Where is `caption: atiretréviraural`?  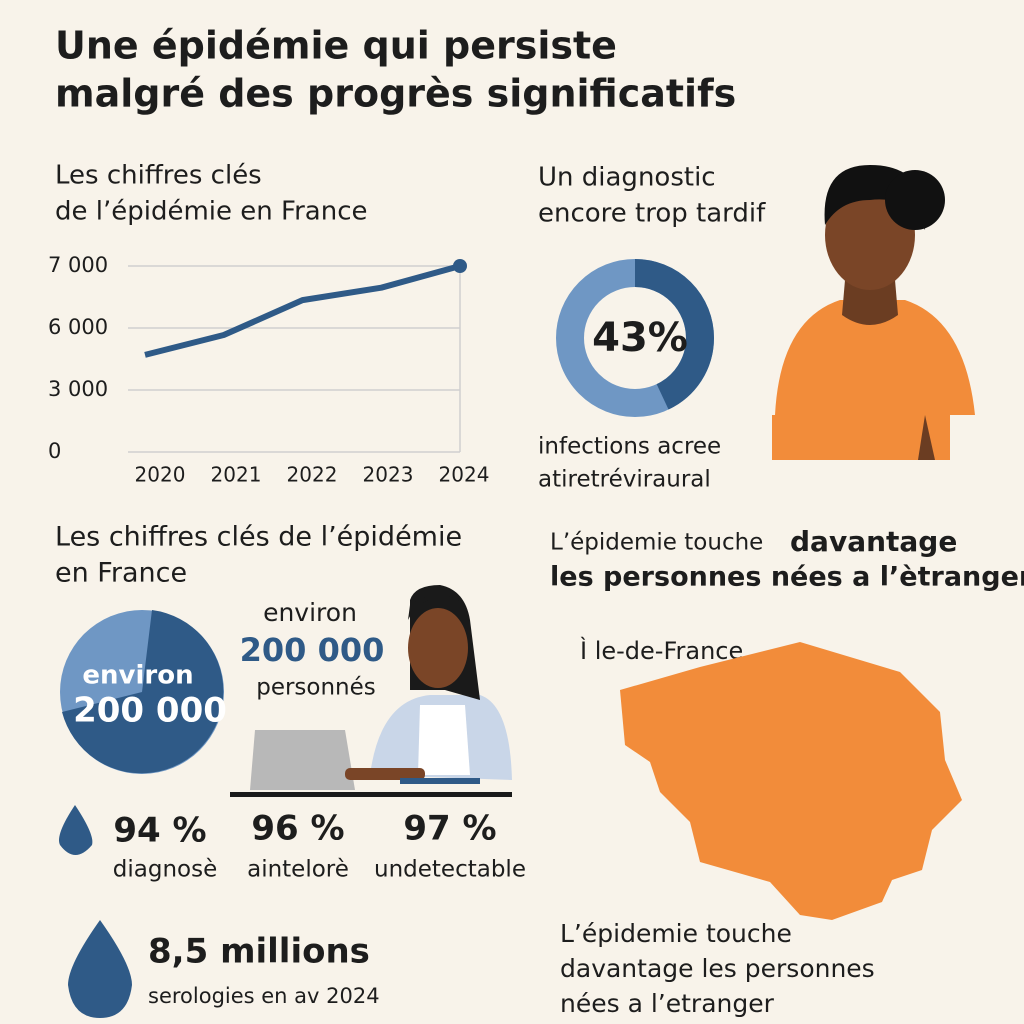
caption: atiretréviraural is located at coordinates (624, 480).